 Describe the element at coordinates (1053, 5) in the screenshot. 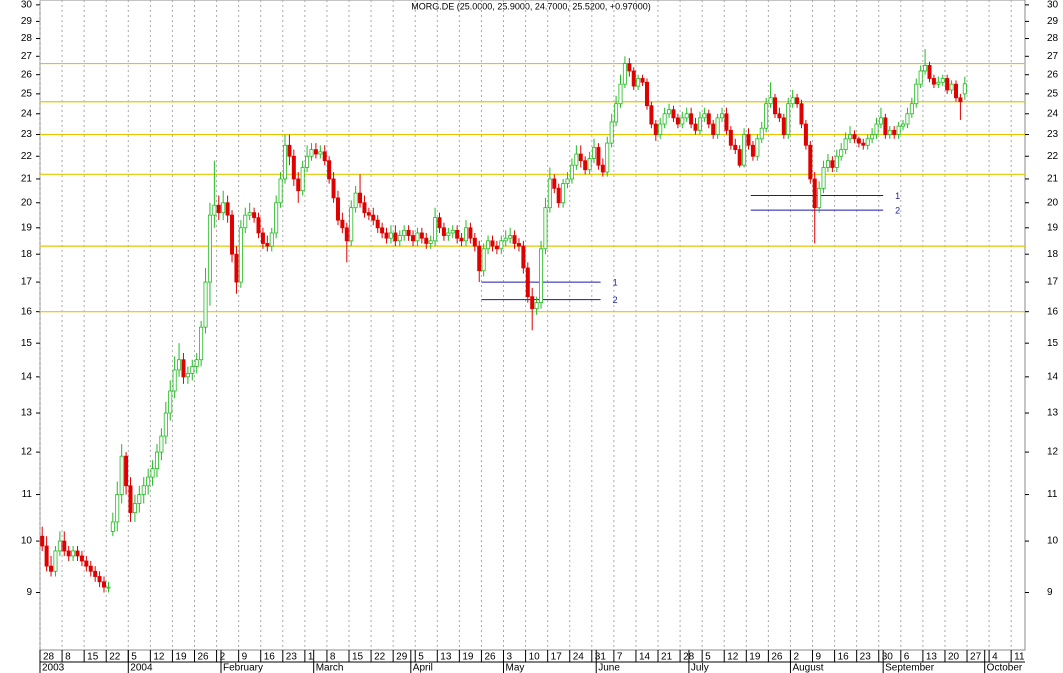

I see `y-tick-label-right: 30` at that location.